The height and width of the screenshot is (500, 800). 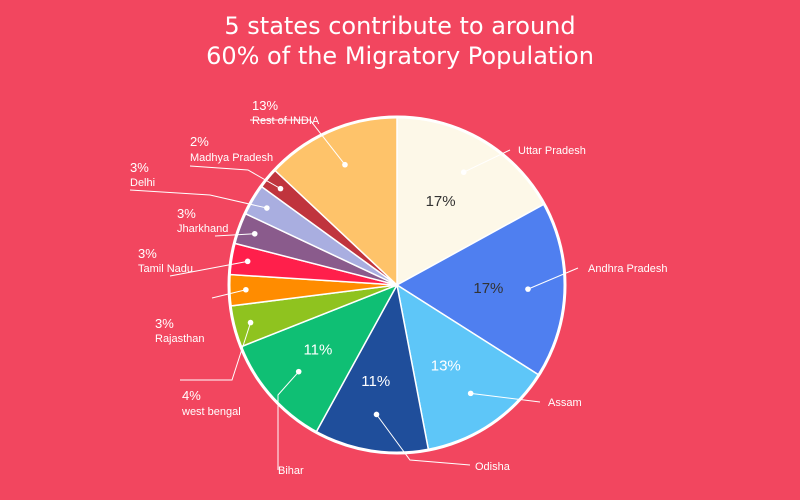 What do you see at coordinates (139, 167) in the screenshot?
I see `value-label-delhi: 3%` at bounding box center [139, 167].